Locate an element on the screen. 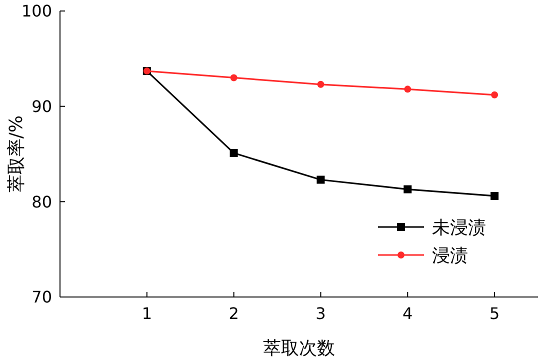 The image size is (548, 358). x-tick-label: 3 is located at coordinates (321, 313).